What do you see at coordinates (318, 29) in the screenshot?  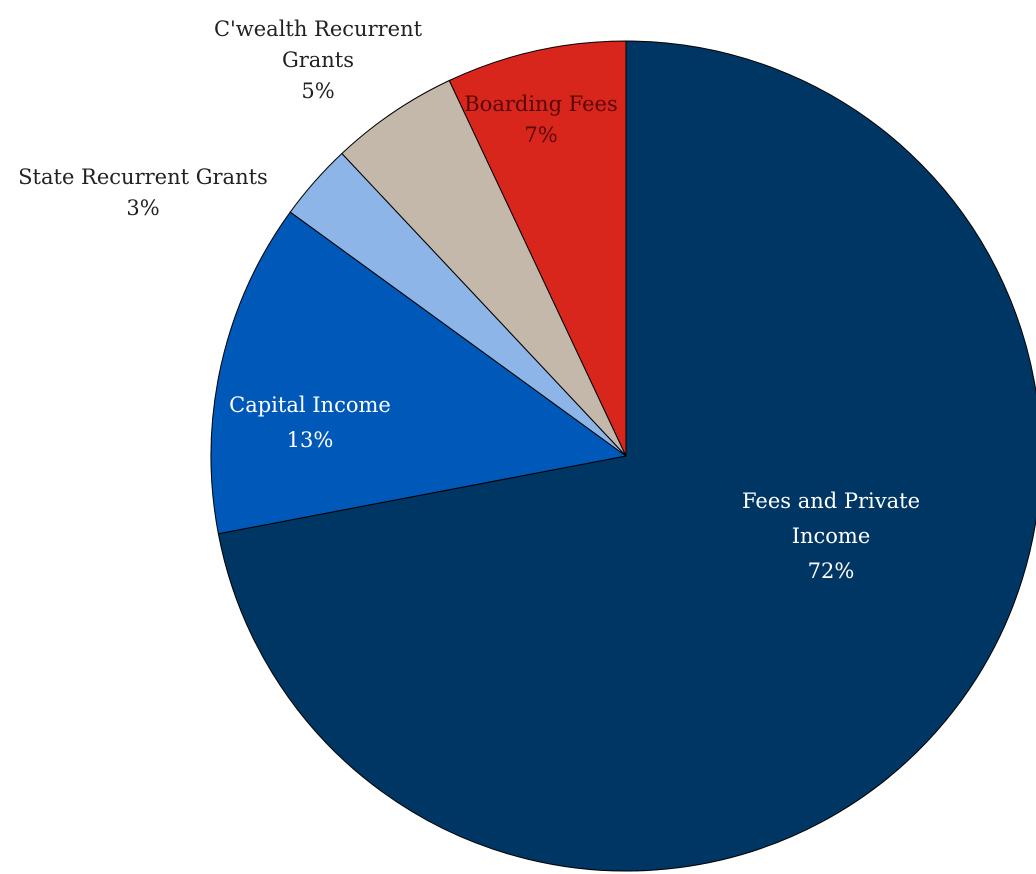 I see `slice-name-line-c-wealth-recurrent-grants: C'wealth Recurrent` at bounding box center [318, 29].